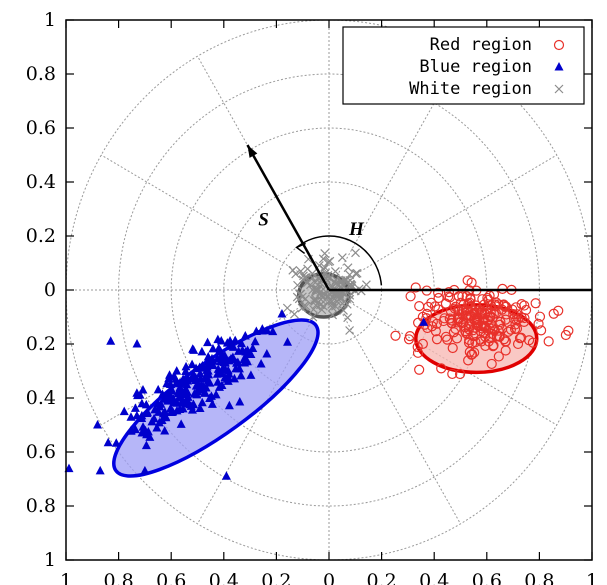 The image size is (607, 585). Describe the element at coordinates (288, 217) in the screenshot. I see `s-arrow` at that location.